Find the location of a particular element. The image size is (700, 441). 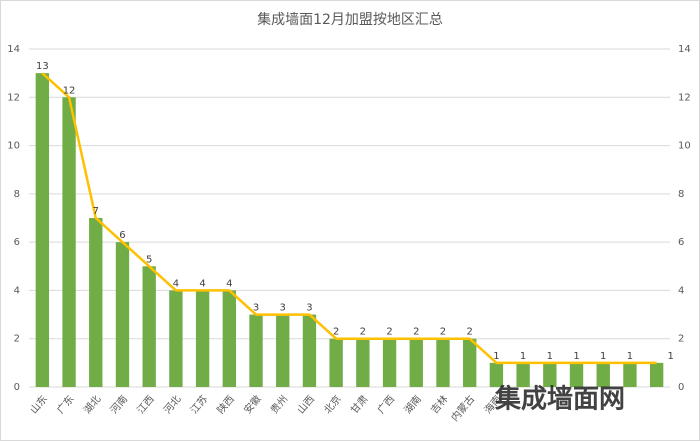

y-tick-label: 12 is located at coordinates (13, 97).